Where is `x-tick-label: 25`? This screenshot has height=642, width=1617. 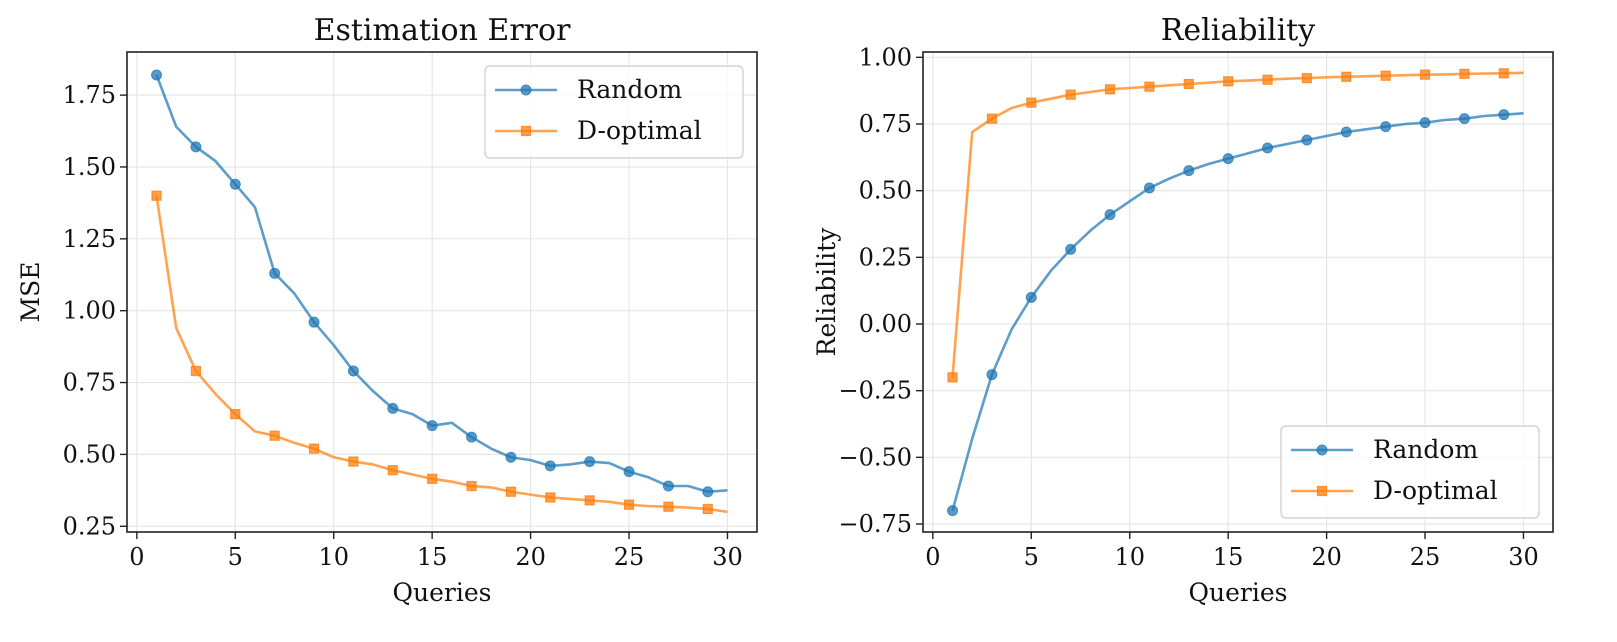 x-tick-label: 25 is located at coordinates (629, 557).